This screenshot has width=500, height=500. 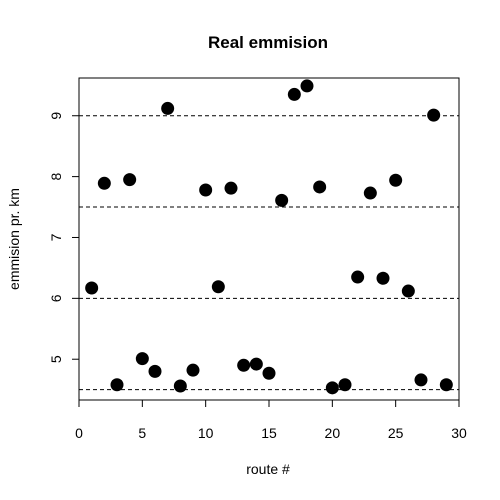 I want to click on x-tick-label: 30, so click(x=459, y=433).